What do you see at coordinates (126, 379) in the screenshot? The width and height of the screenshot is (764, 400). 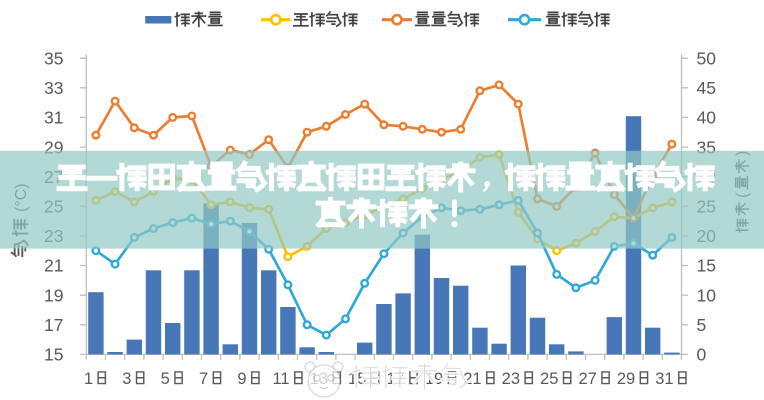 I see `svg-text: 3` at bounding box center [126, 379].